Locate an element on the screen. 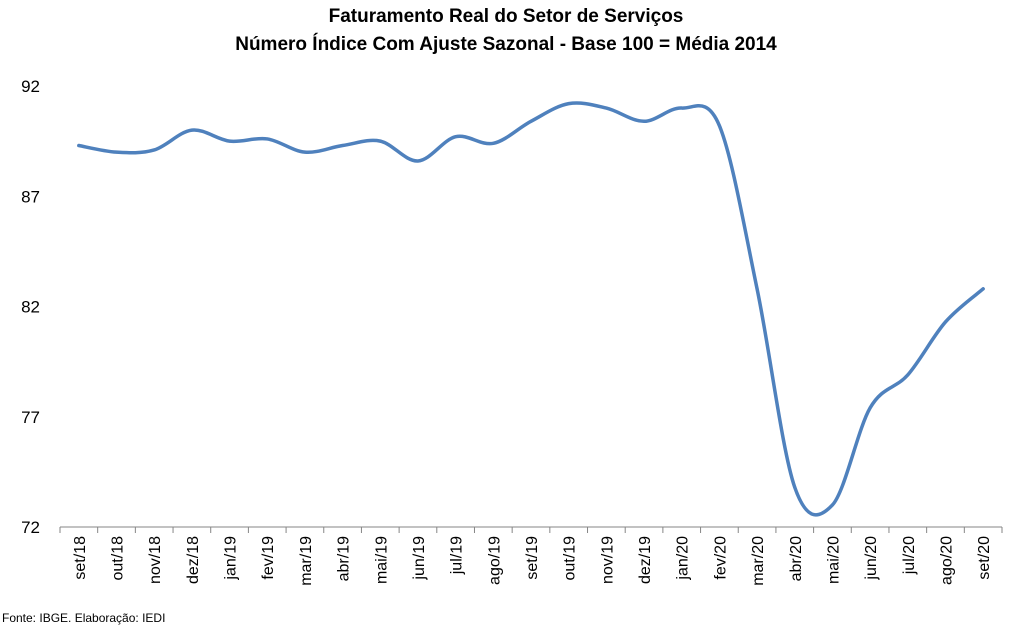  x-tick-label: set/19 is located at coordinates (532, 558).